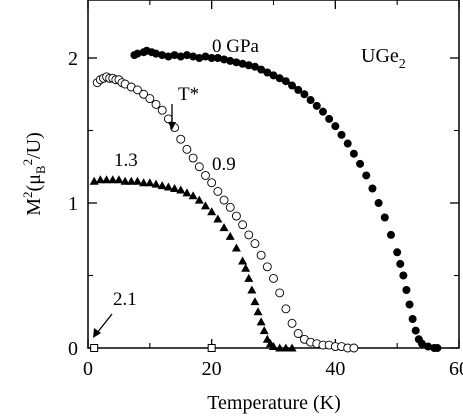 The width and height of the screenshot is (463, 416). Describe the element at coordinates (34, 145) in the screenshot. I see `y-axis-label-close: /U)` at that location.